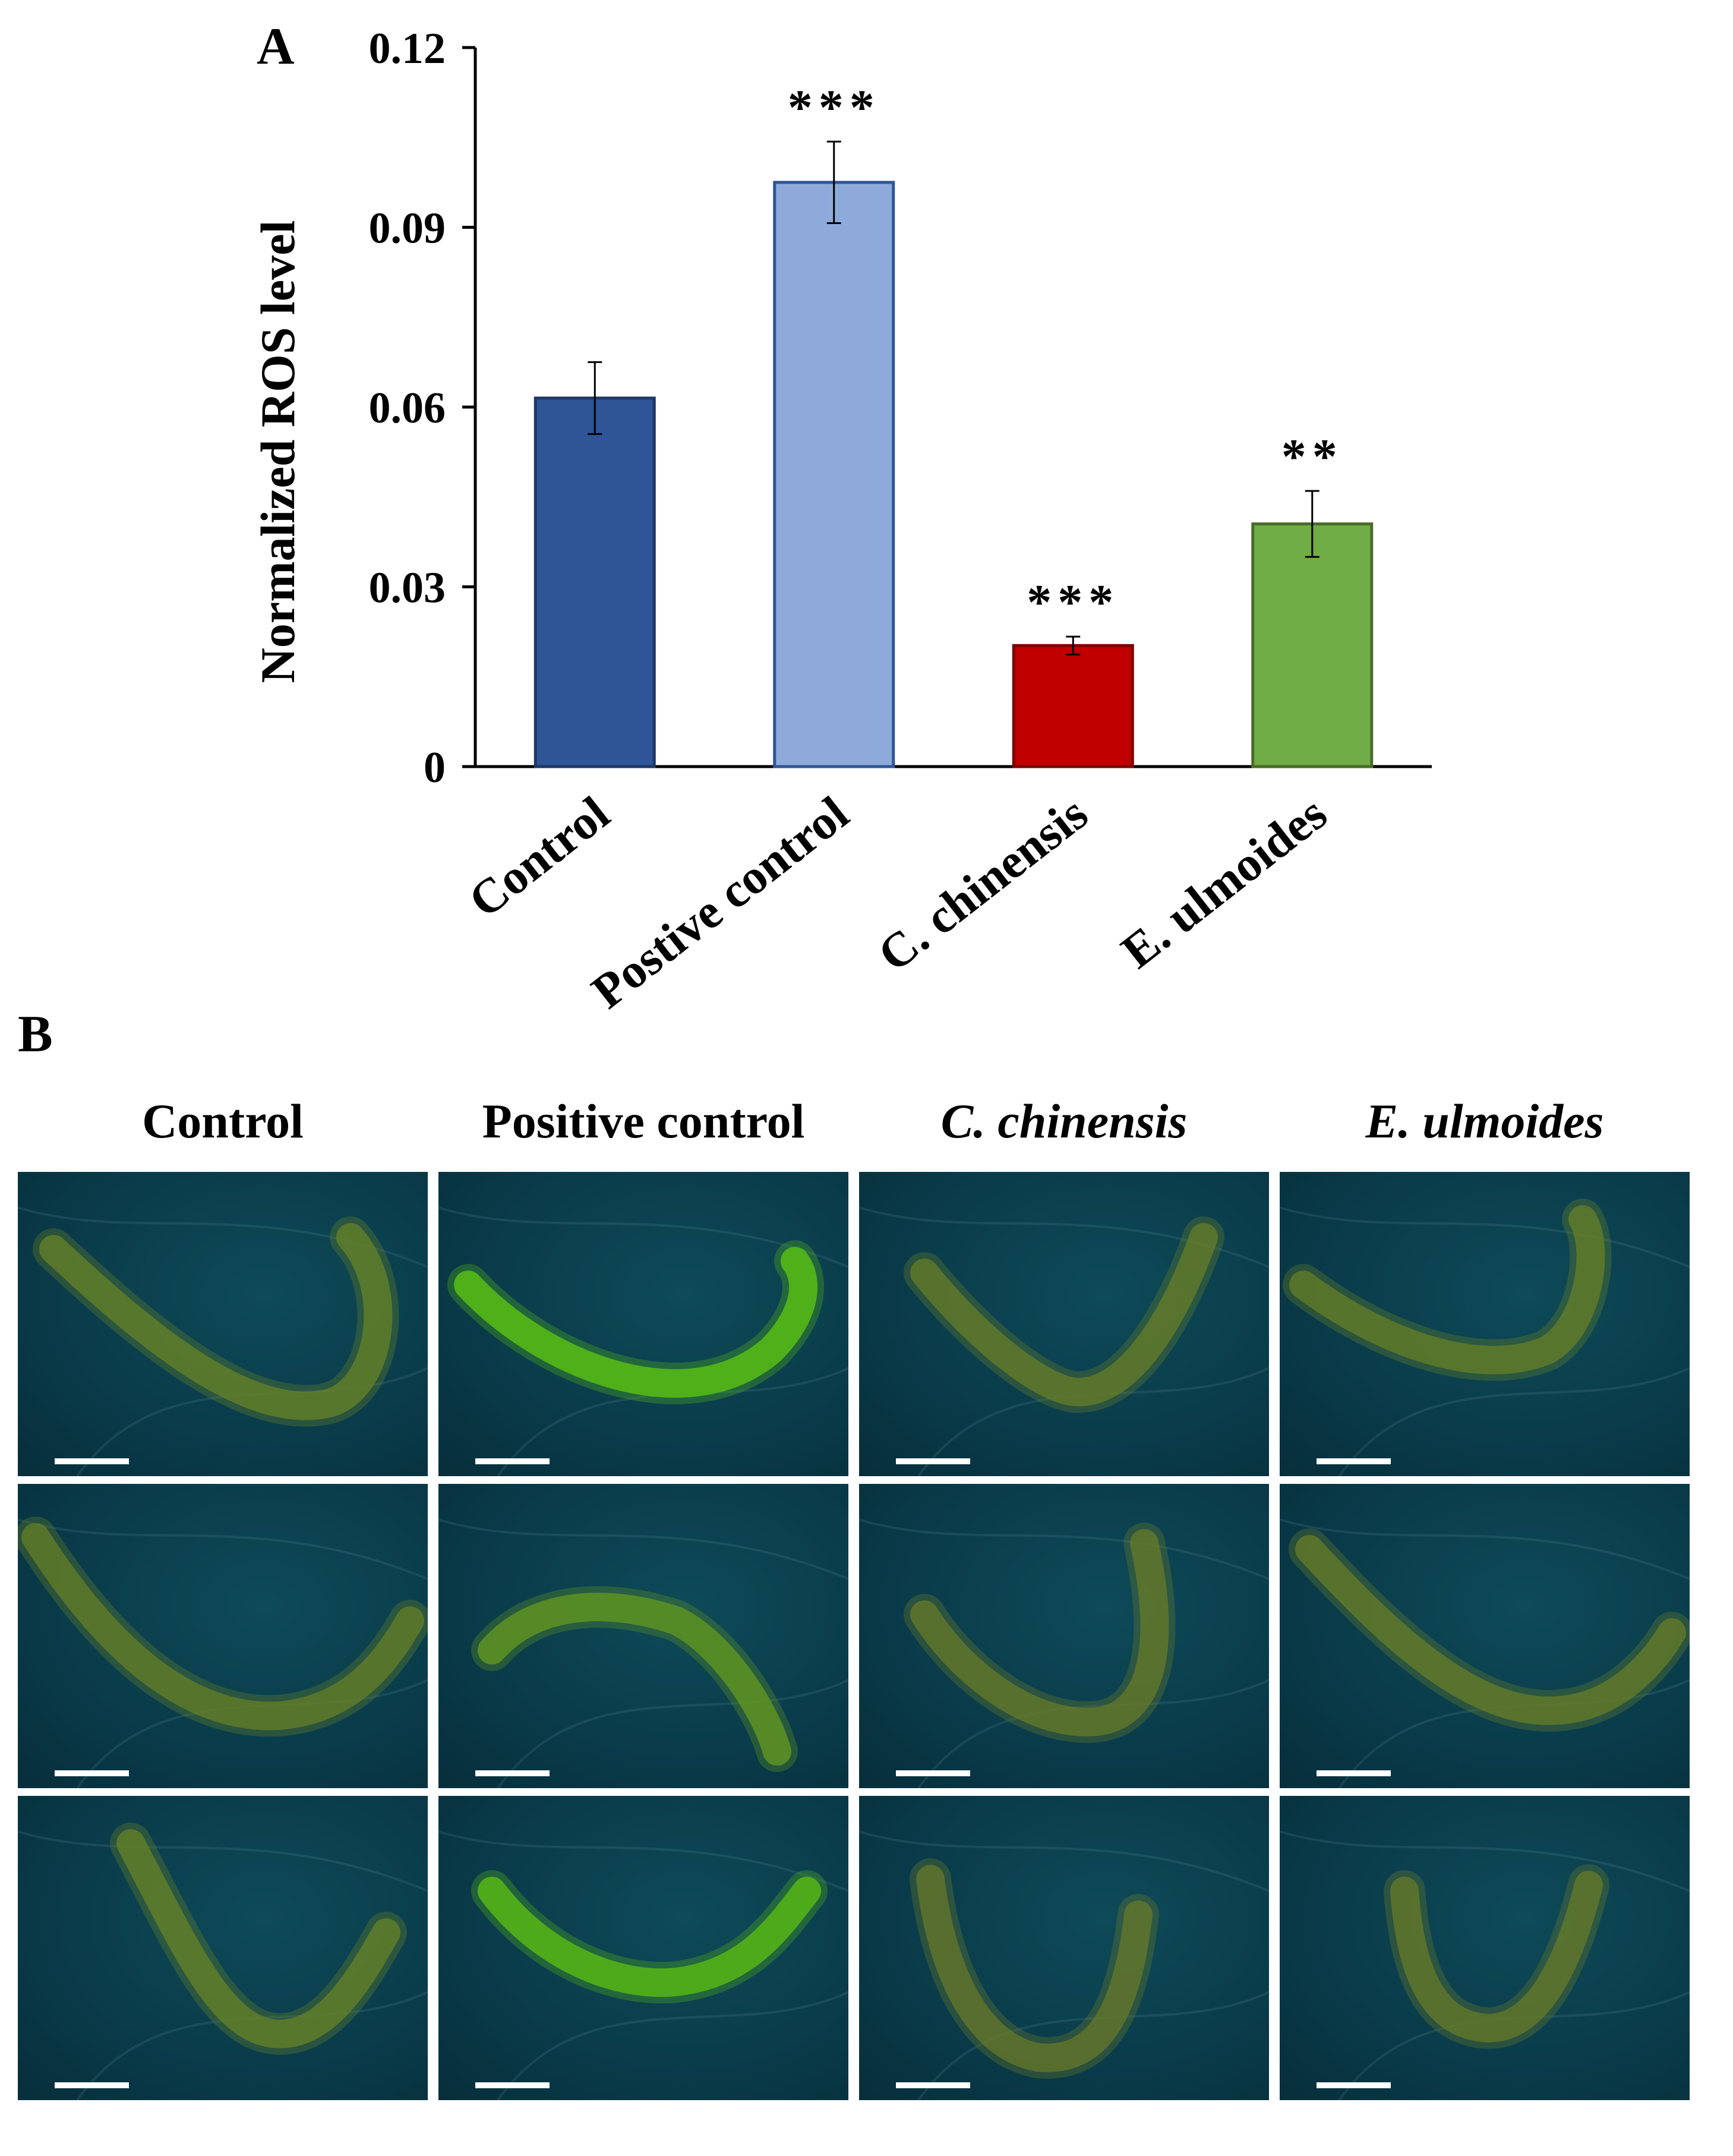 The image size is (1733, 2156). I want to click on panel-a-label: A, so click(276, 46).